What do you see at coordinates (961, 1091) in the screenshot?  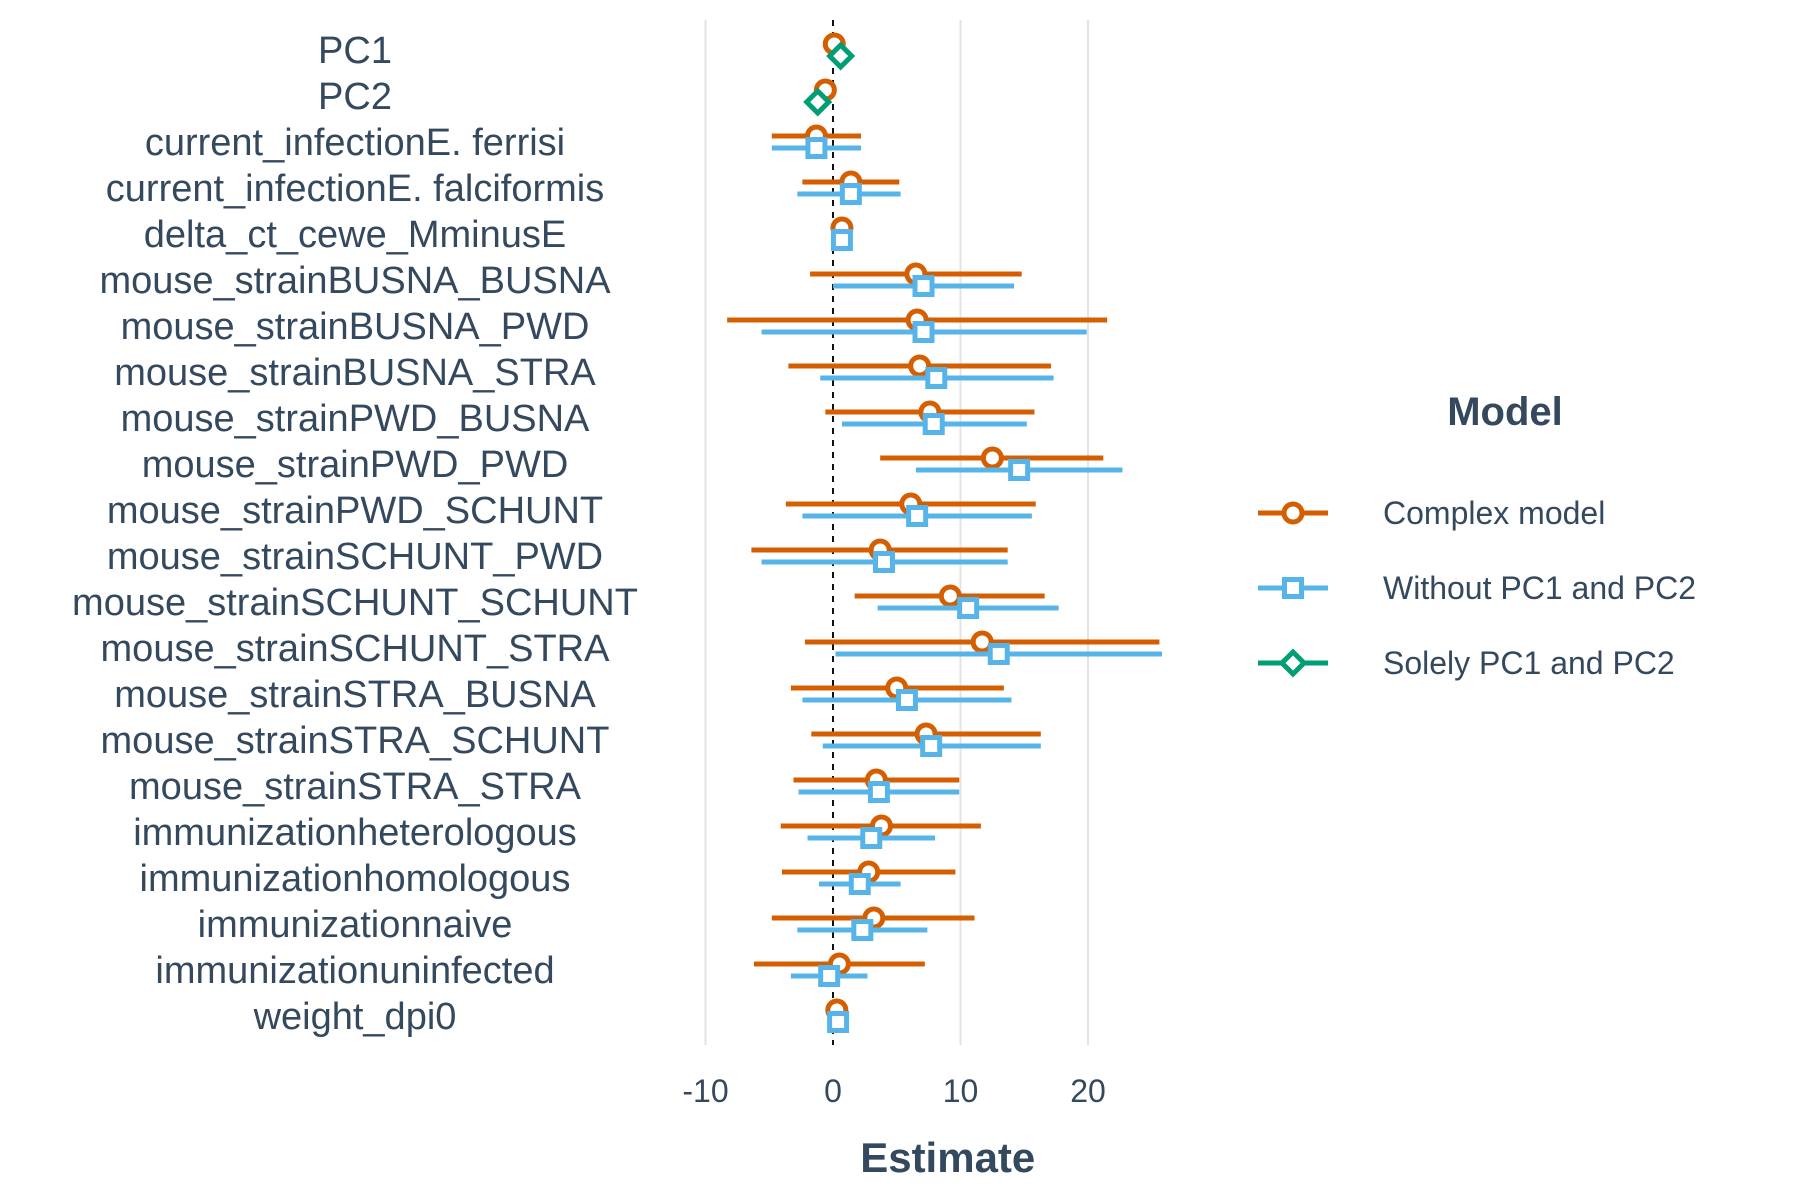 I see `x-tick-label-2: 10` at bounding box center [961, 1091].